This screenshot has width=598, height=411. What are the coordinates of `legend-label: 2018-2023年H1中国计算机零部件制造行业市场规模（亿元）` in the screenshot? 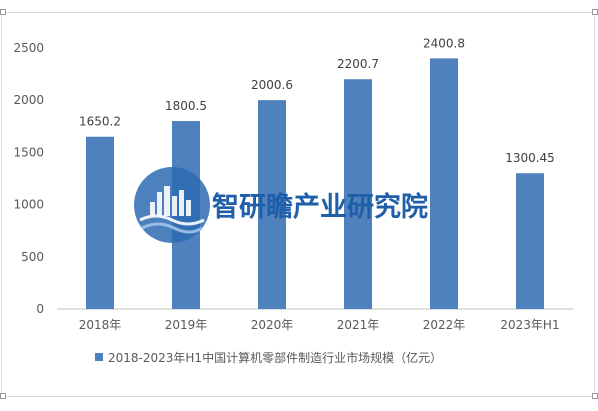 It's located at (275, 357).